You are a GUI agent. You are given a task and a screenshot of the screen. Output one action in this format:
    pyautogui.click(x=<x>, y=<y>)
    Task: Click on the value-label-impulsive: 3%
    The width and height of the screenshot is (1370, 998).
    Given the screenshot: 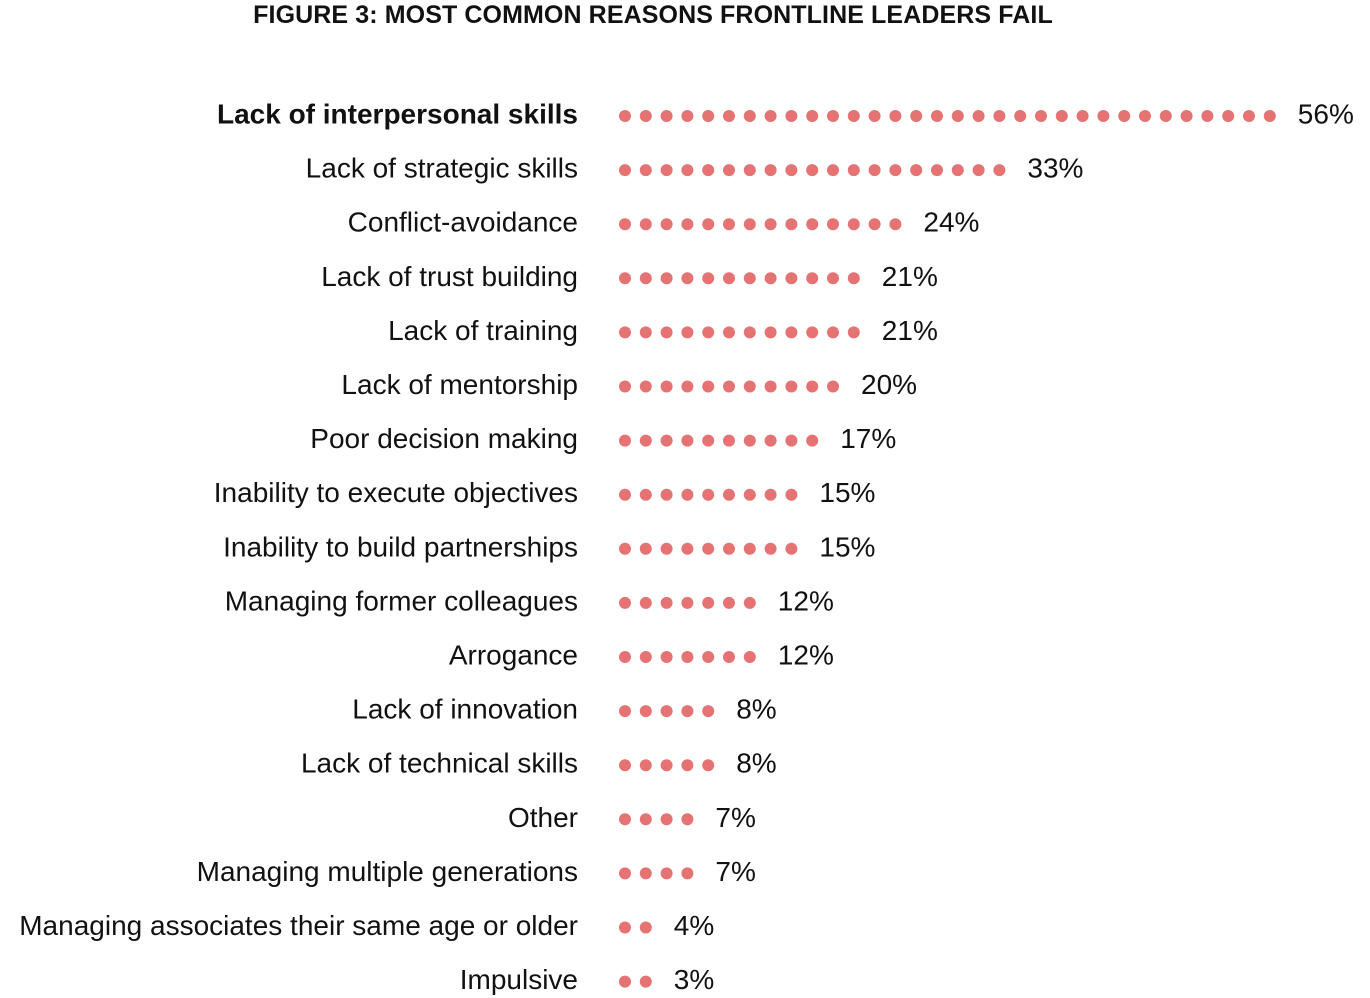 What is the action you would take?
    pyautogui.click(x=694, y=979)
    